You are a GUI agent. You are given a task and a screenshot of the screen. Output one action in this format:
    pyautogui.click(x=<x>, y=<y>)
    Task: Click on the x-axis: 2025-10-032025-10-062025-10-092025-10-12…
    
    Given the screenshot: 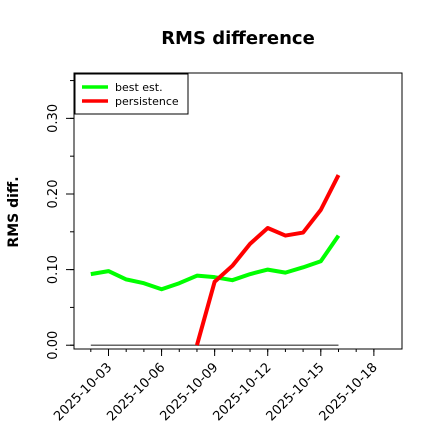 What is the action you would take?
    pyautogui.click(x=215, y=386)
    